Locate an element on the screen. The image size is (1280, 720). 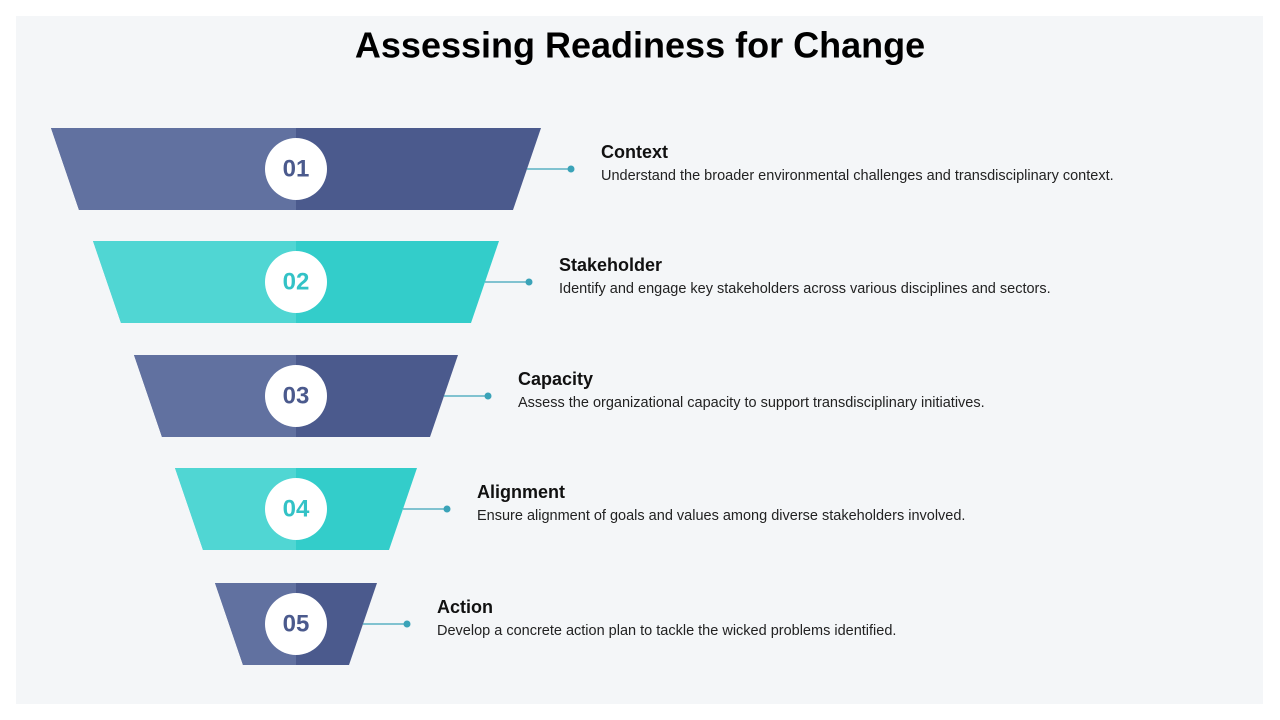
title: Assessing Readiness for Change is located at coordinates (640, 45).